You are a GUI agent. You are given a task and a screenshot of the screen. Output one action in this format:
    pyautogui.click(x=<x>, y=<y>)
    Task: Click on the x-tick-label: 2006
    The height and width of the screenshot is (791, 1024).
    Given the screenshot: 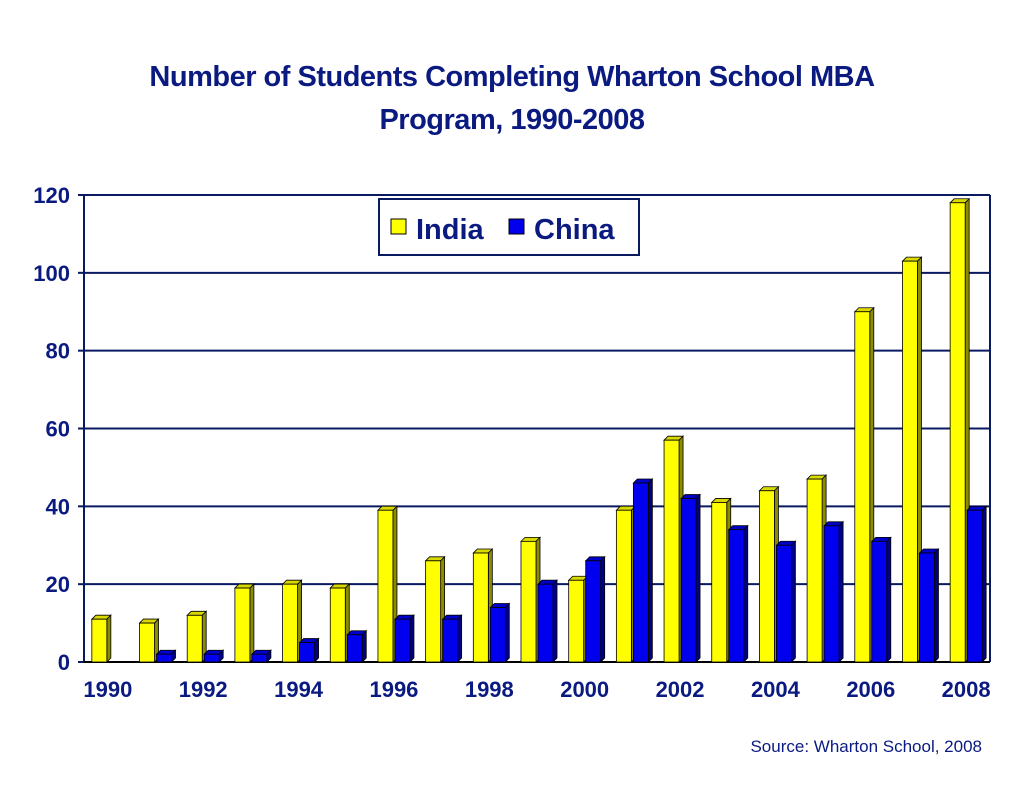 What is the action you would take?
    pyautogui.click(x=870, y=689)
    